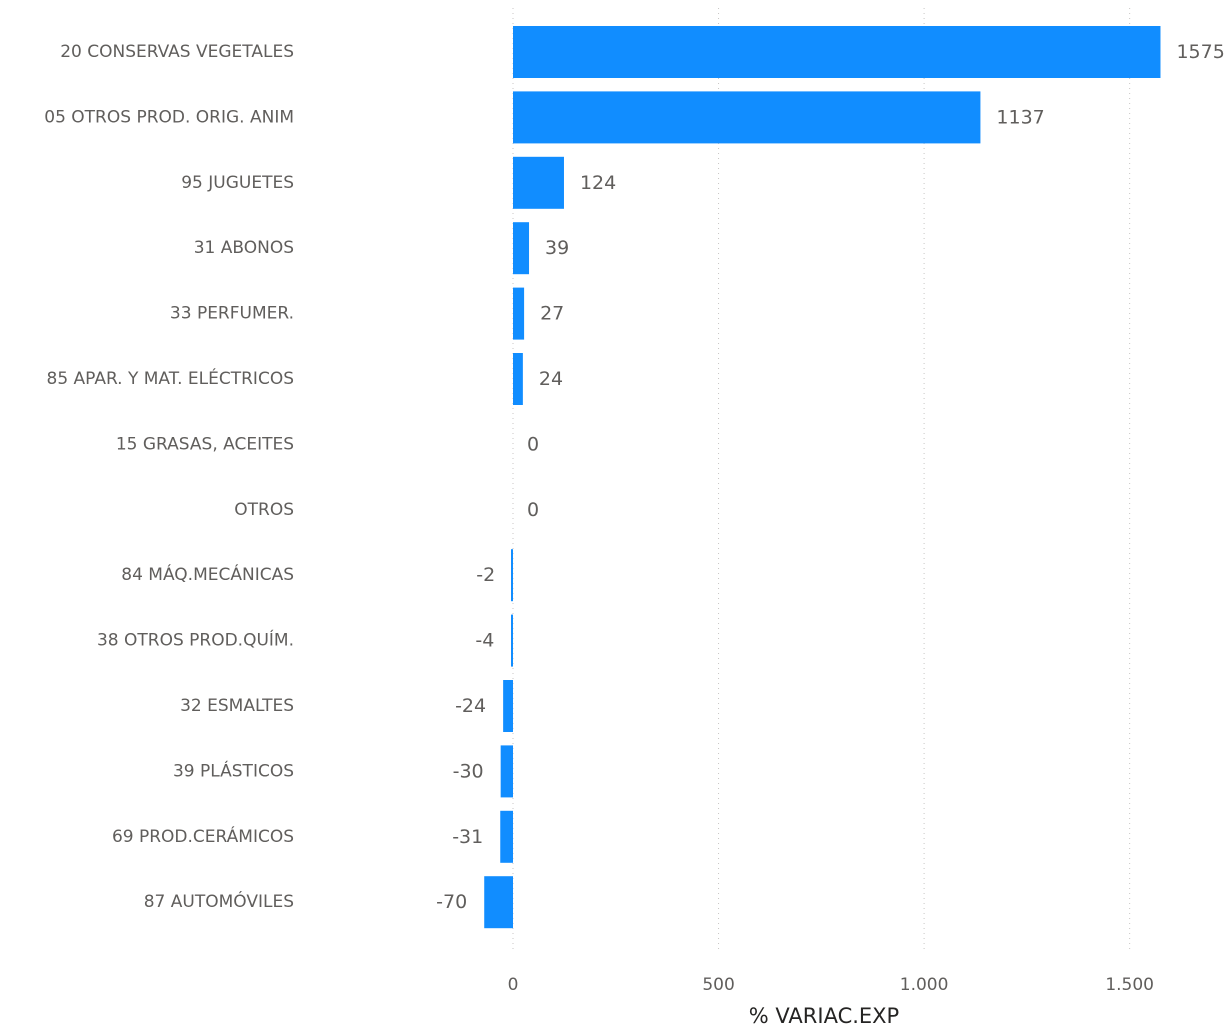  Describe the element at coordinates (232, 314) in the screenshot. I see `category-label: 33 PERFUMER.` at that location.